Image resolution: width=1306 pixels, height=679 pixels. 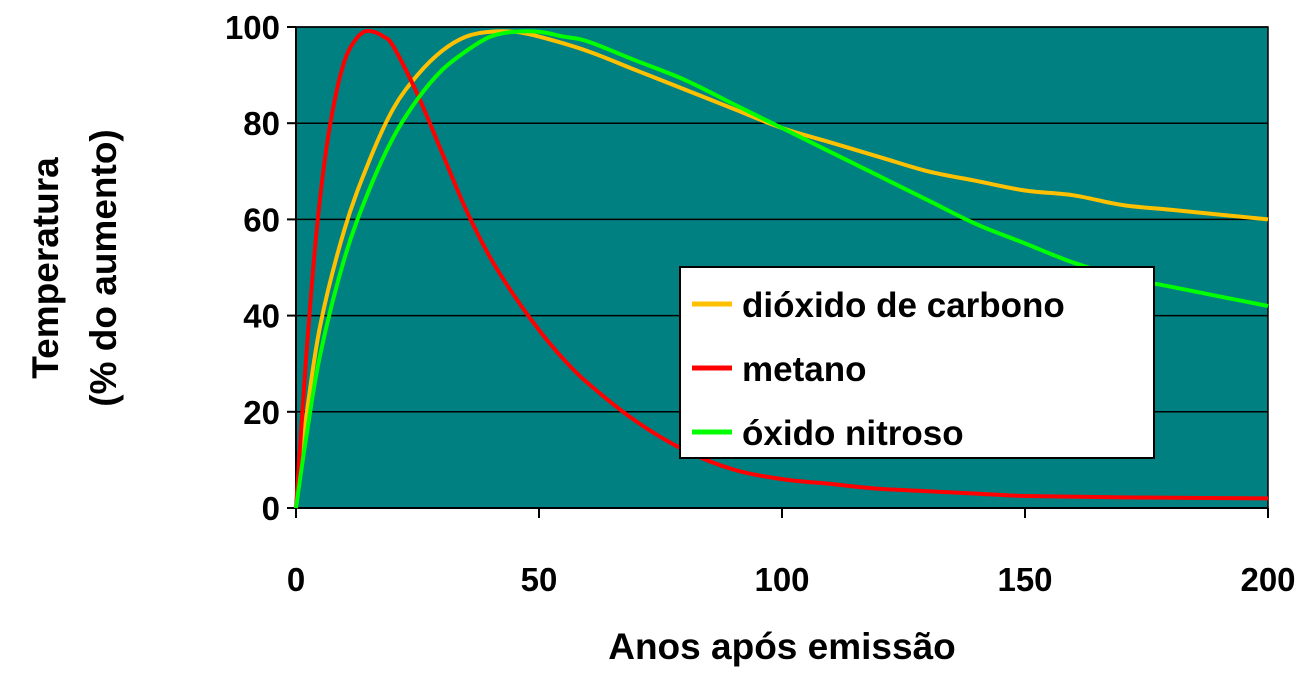 I want to click on y-tick-label: 20, so click(x=261, y=412).